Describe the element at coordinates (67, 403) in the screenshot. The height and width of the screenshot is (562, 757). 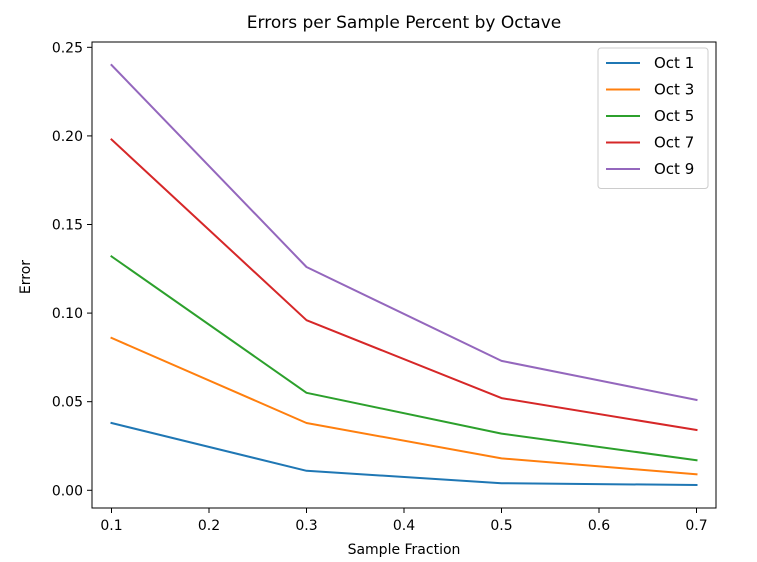
I see `y-tick-label: 0.05` at that location.